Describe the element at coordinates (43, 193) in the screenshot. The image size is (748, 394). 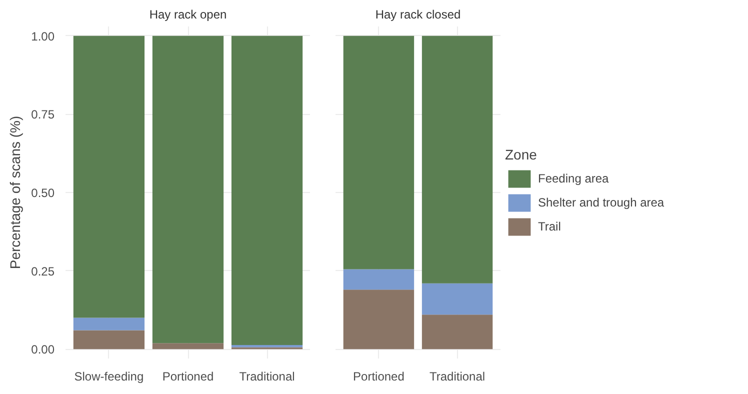
I see `y-tick-label: 0.50` at that location.